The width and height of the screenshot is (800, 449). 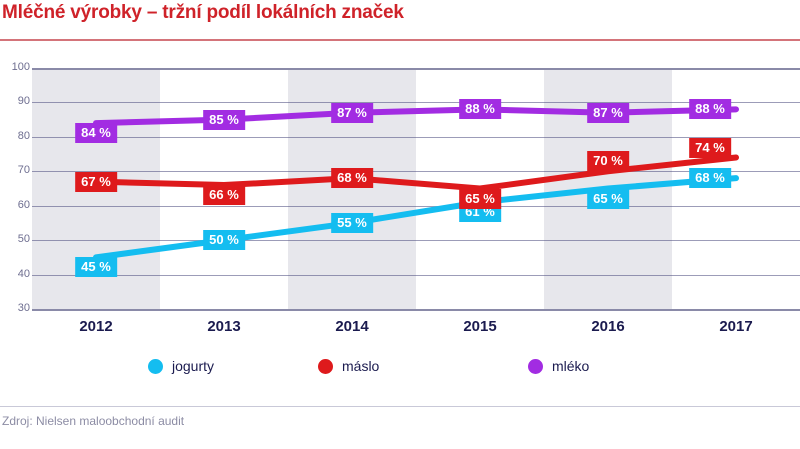 I want to click on legend-item-máslo: máslo, so click(x=348, y=366).